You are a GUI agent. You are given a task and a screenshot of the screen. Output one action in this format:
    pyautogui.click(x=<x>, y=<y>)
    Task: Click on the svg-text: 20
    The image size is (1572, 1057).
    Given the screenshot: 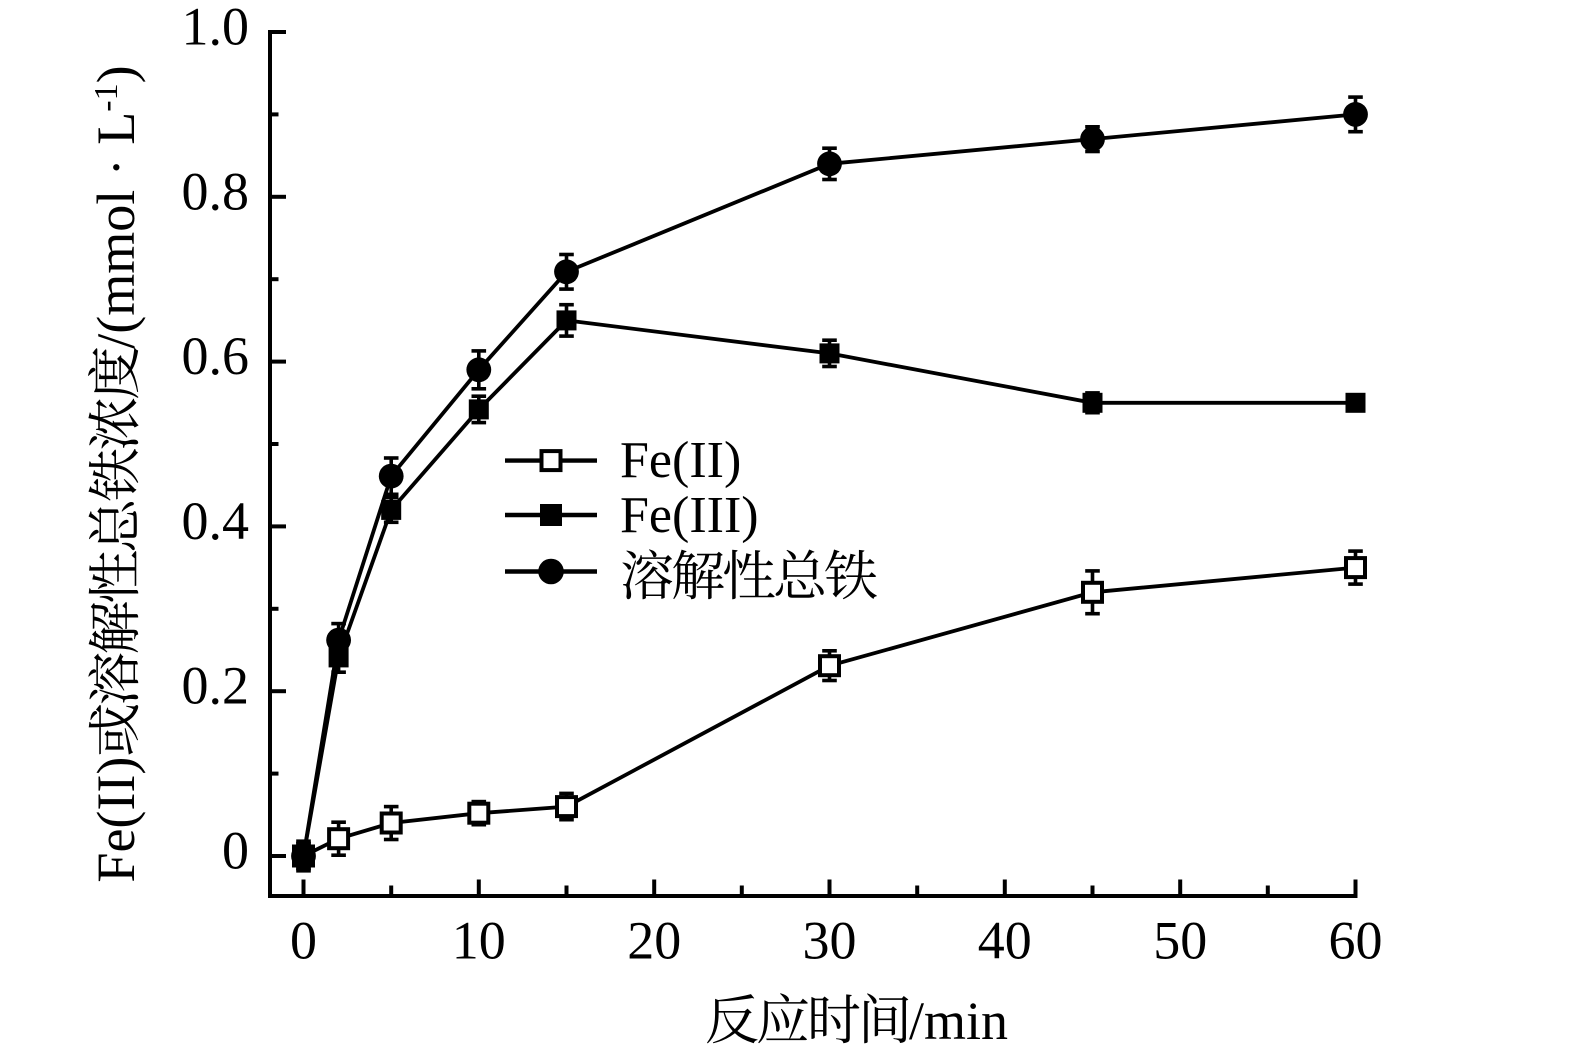 What is the action you would take?
    pyautogui.click(x=654, y=941)
    